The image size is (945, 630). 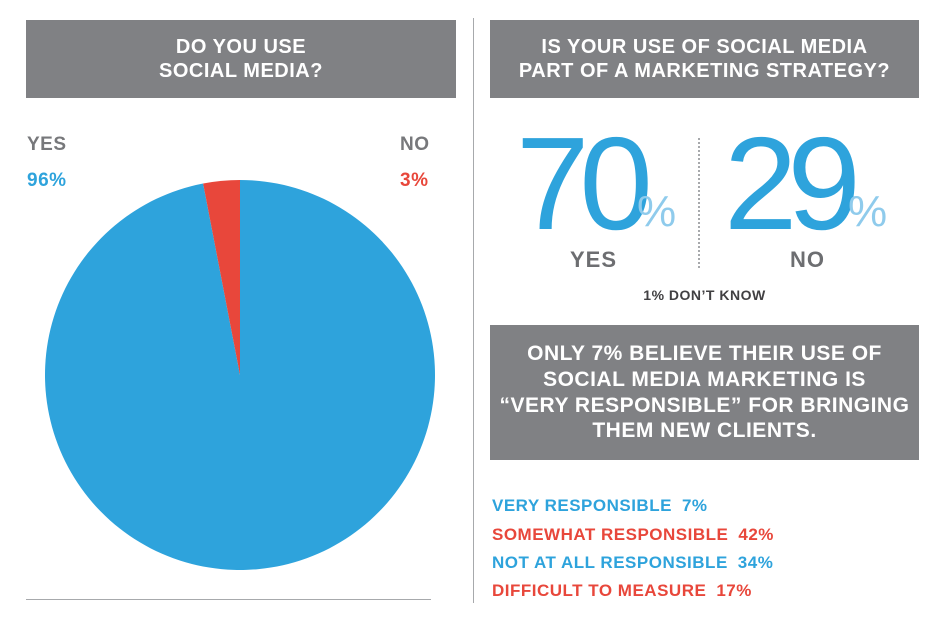 What do you see at coordinates (807, 259) in the screenshot?
I see `strategy-no-label: NO` at bounding box center [807, 259].